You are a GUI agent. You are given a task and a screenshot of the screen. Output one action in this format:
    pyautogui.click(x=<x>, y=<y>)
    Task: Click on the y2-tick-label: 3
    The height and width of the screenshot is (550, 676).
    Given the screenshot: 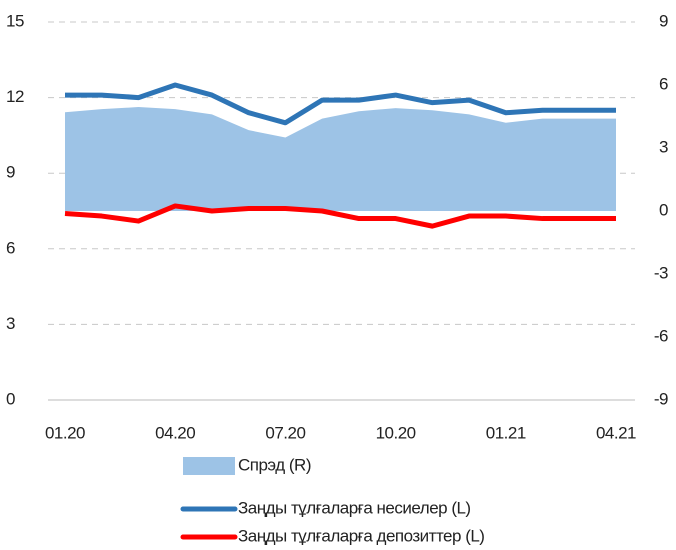 What is the action you would take?
    pyautogui.click(x=663, y=146)
    